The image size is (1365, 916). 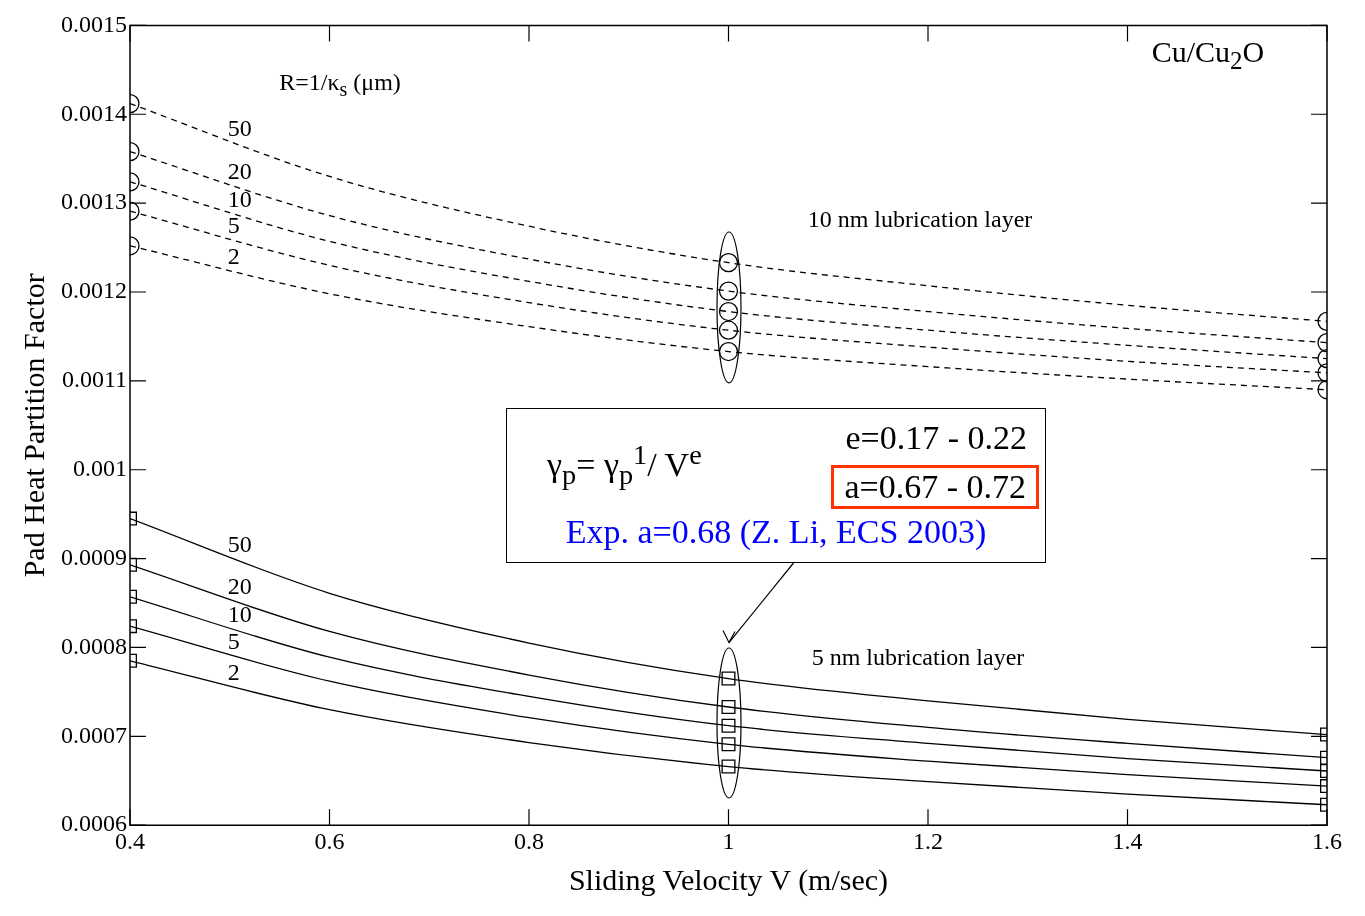 What do you see at coordinates (94, 23) in the screenshot?
I see `y-tick-label: 0.0015` at bounding box center [94, 23].